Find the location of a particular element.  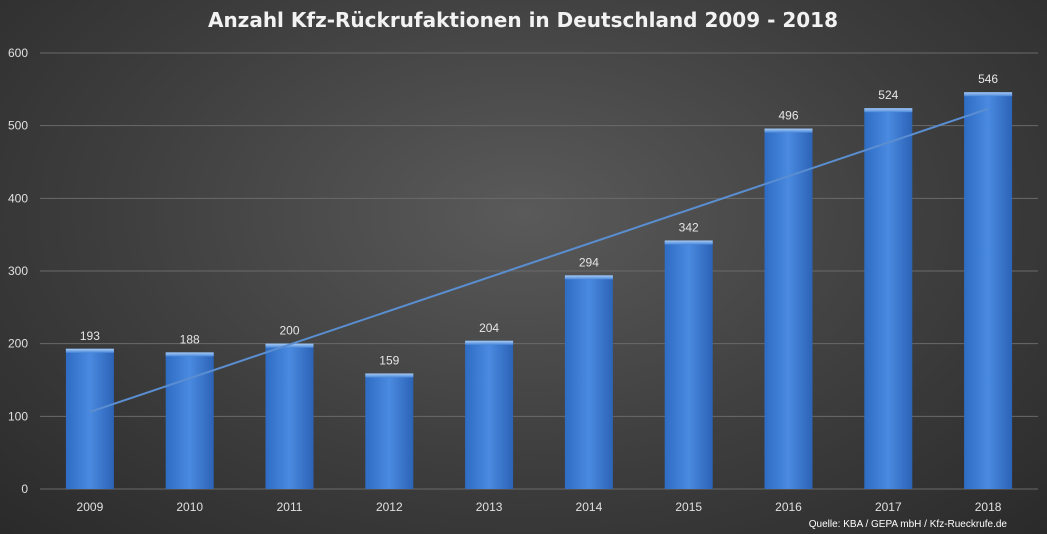

x-tick-label: 2017 is located at coordinates (888, 507).